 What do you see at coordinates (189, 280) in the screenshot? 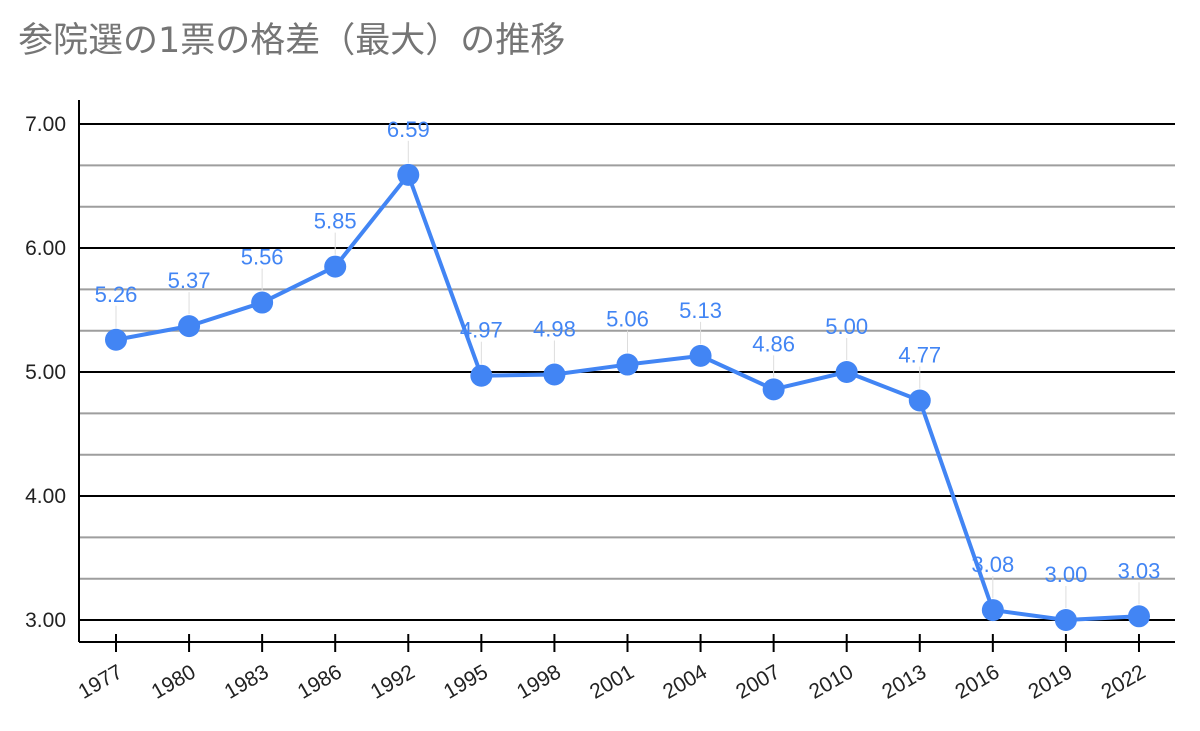
I see `data-label: 5.37` at bounding box center [189, 280].